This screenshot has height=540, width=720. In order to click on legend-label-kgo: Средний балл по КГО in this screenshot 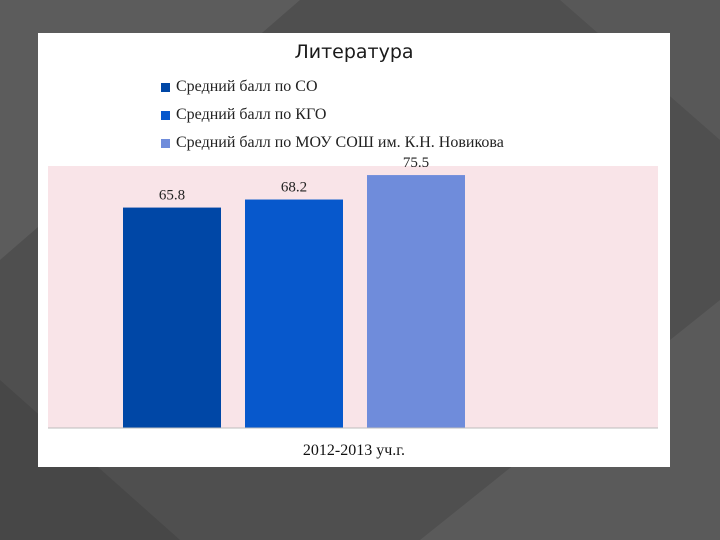, I will do `click(251, 114)`.